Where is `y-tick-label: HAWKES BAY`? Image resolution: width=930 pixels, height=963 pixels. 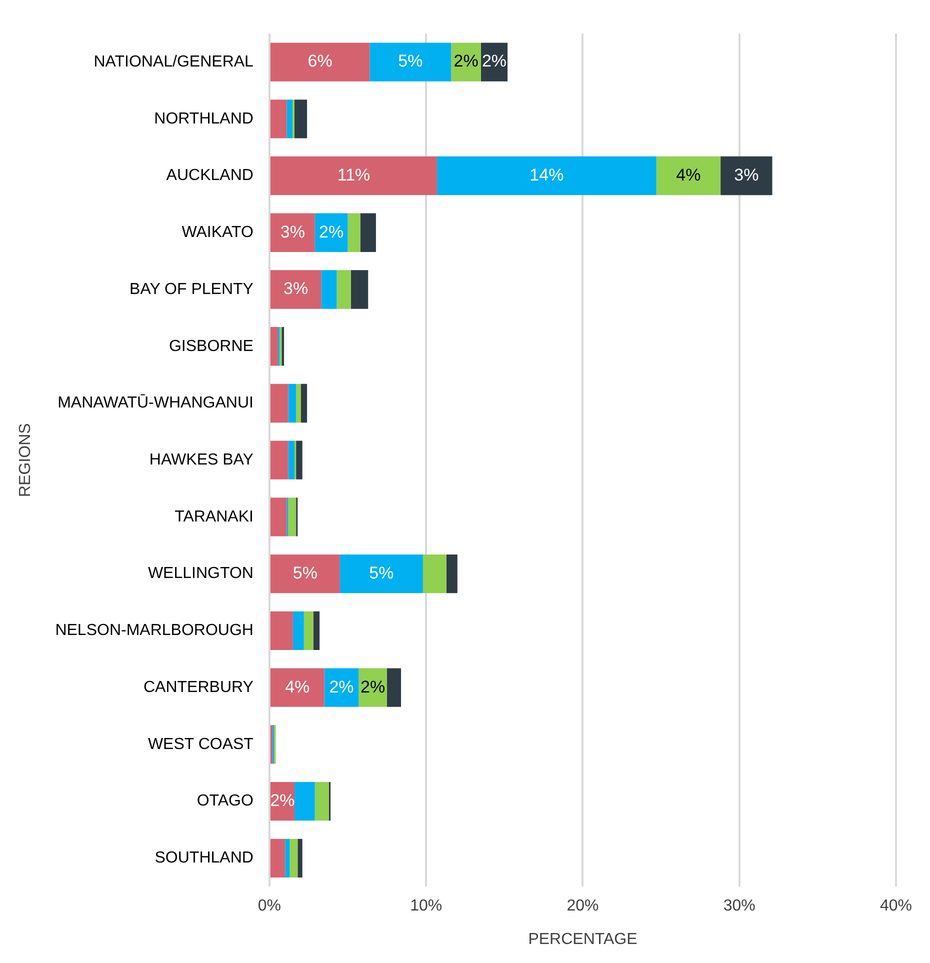
y-tick-label: HAWKES BAY is located at coordinates (201, 460).